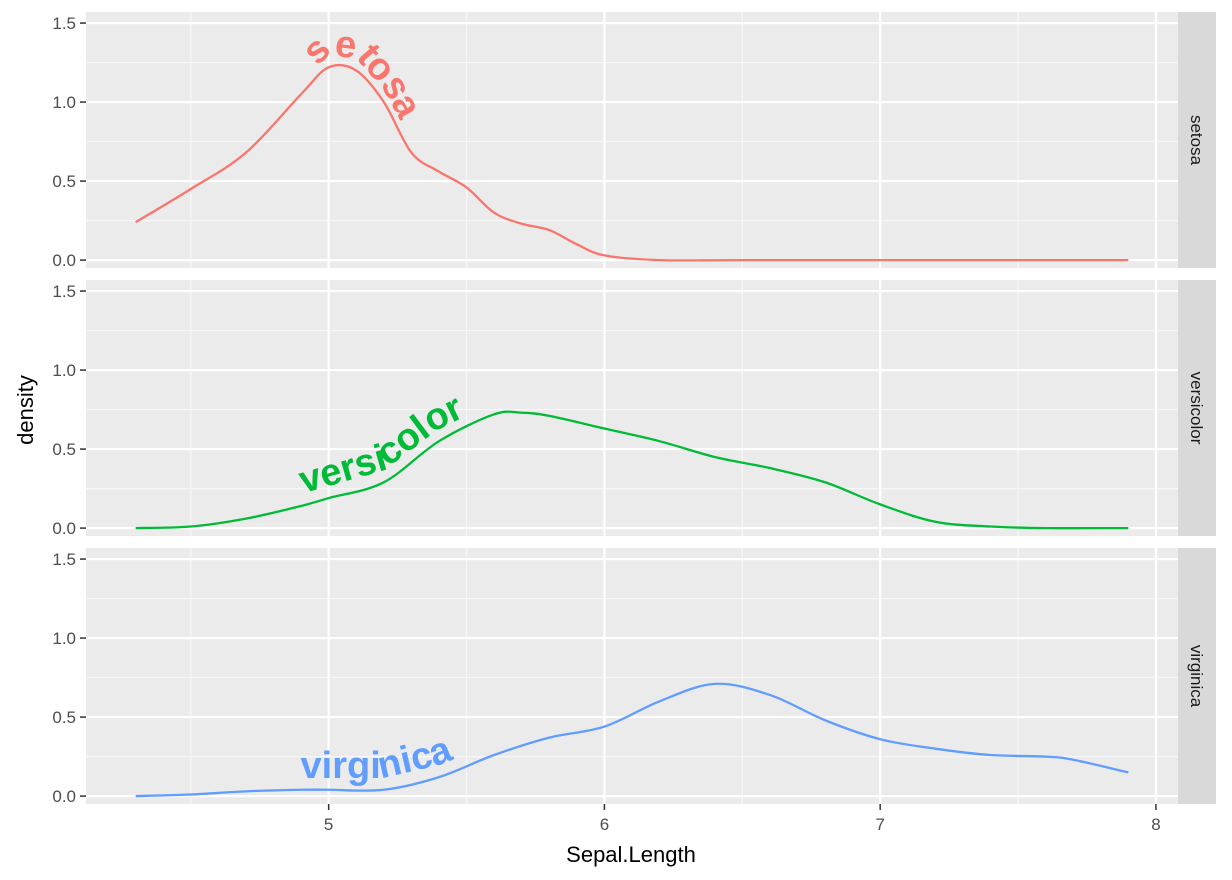 The height and width of the screenshot is (880, 1232). Describe the element at coordinates (328, 824) in the screenshot. I see `x-tick-label: 5` at that location.